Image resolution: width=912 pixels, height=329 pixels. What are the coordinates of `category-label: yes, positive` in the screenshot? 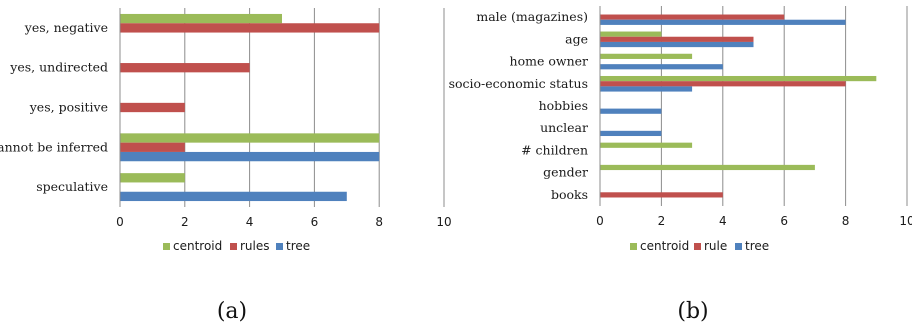 It's located at (68, 107).